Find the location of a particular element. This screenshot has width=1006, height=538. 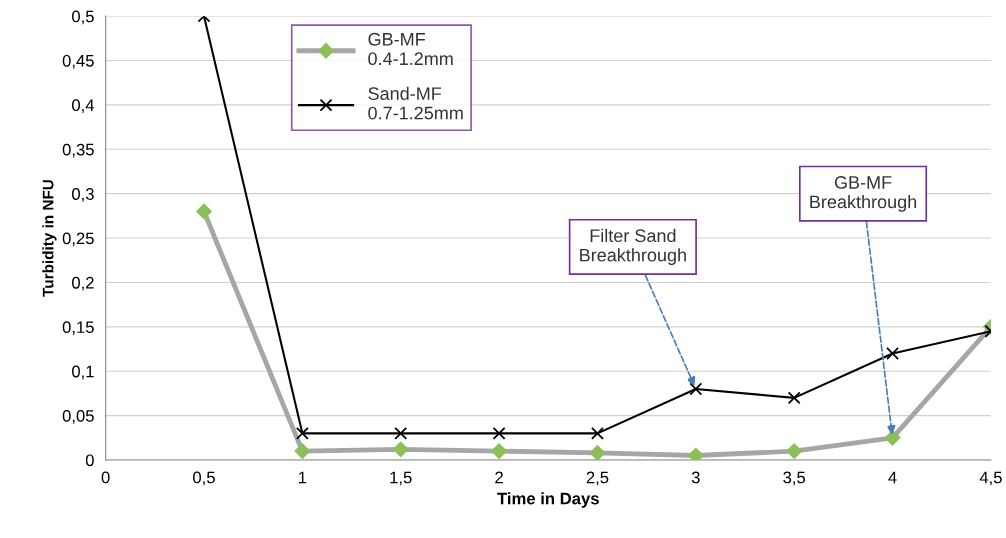

x-axis-title: Time in Days is located at coordinates (548, 500).